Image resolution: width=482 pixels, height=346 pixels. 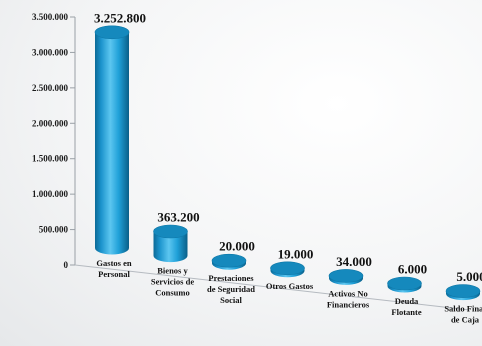 I want to click on category-label-line: Social, so click(x=231, y=300).